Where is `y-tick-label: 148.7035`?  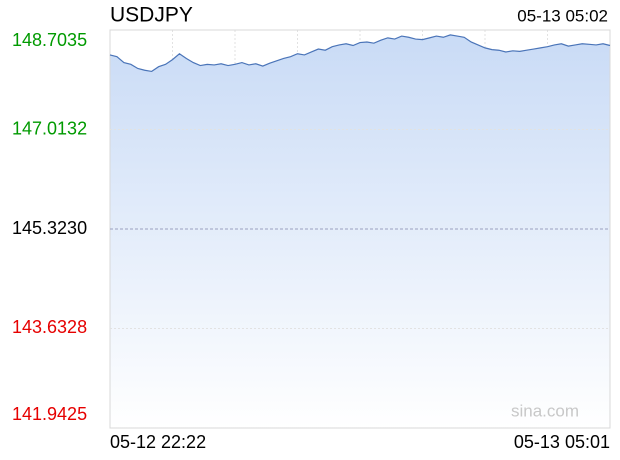 y-tick-label: 148.7035 is located at coordinates (49, 40).